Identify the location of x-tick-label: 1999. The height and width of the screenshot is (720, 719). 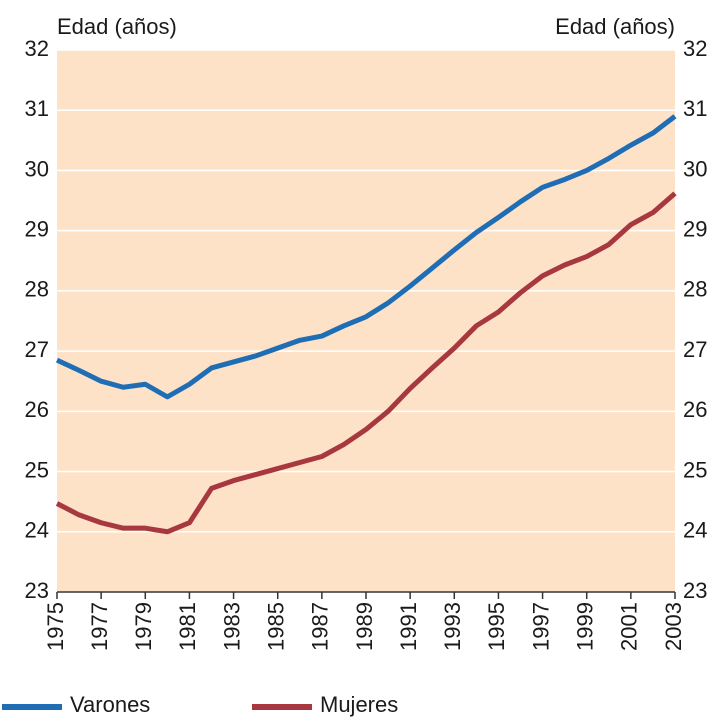
(585, 626).